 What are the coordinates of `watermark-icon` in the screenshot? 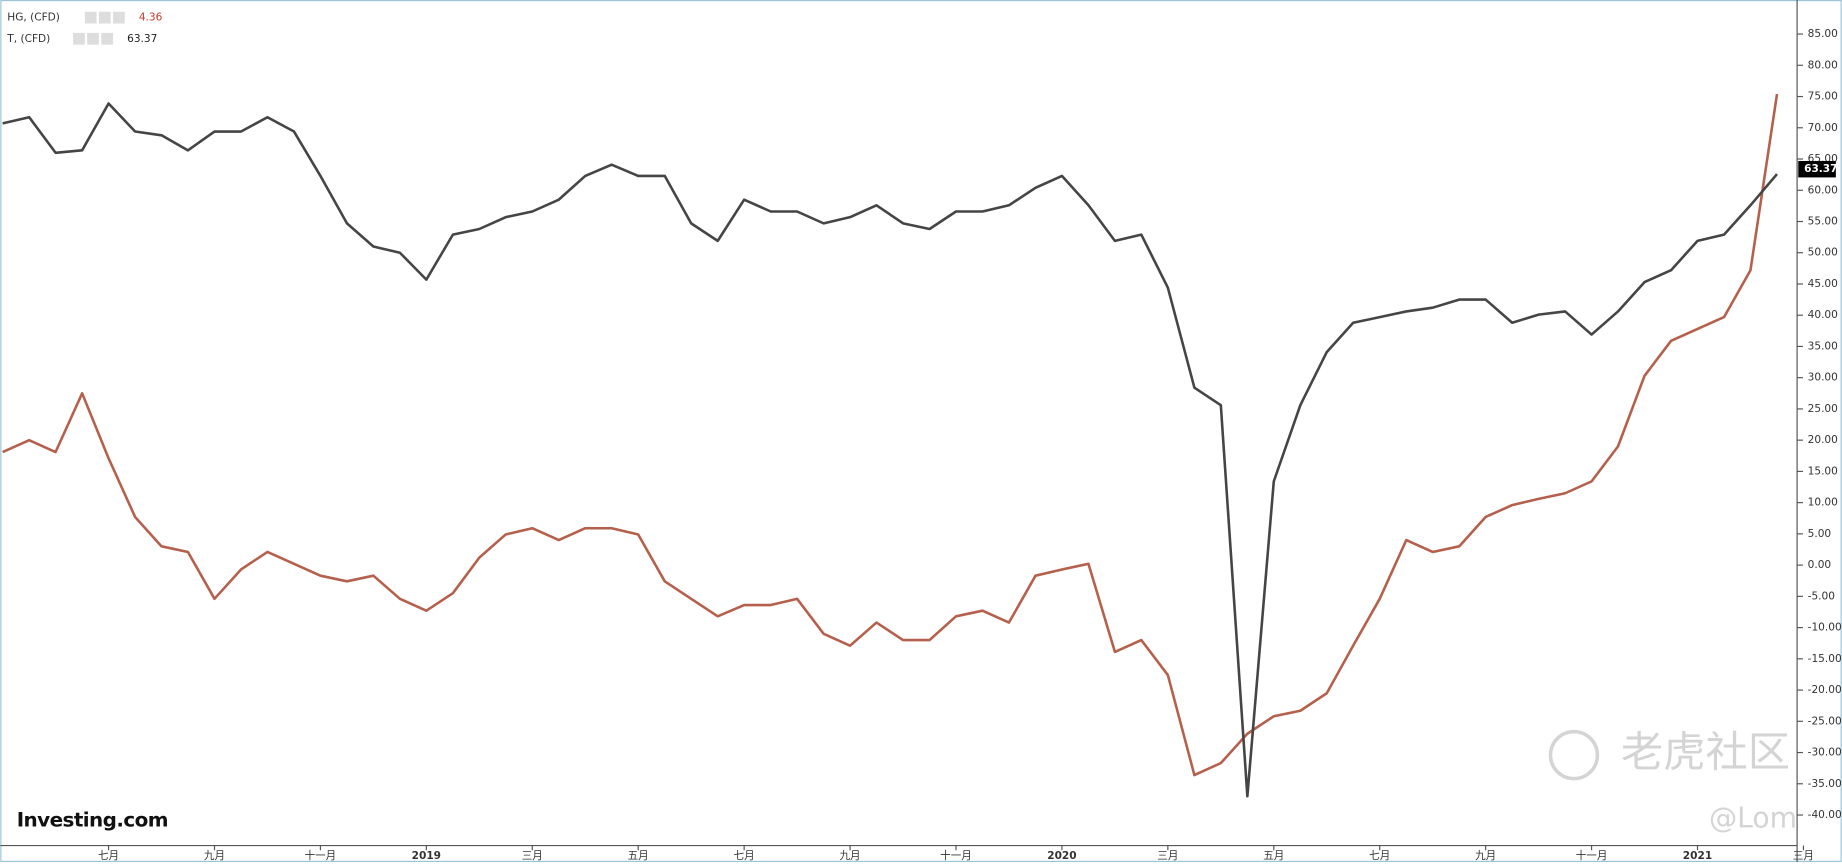 It's located at (1574, 755).